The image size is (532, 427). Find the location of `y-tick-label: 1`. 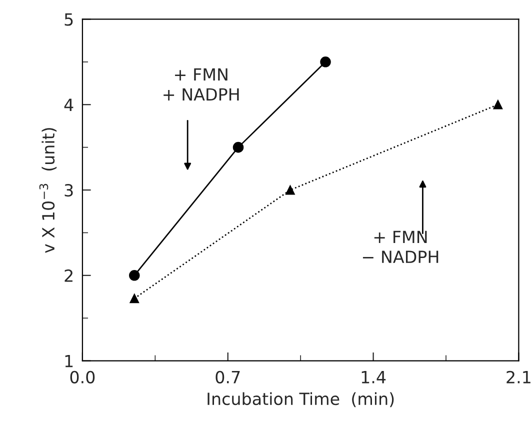

y-tick-label: 1 is located at coordinates (69, 361).